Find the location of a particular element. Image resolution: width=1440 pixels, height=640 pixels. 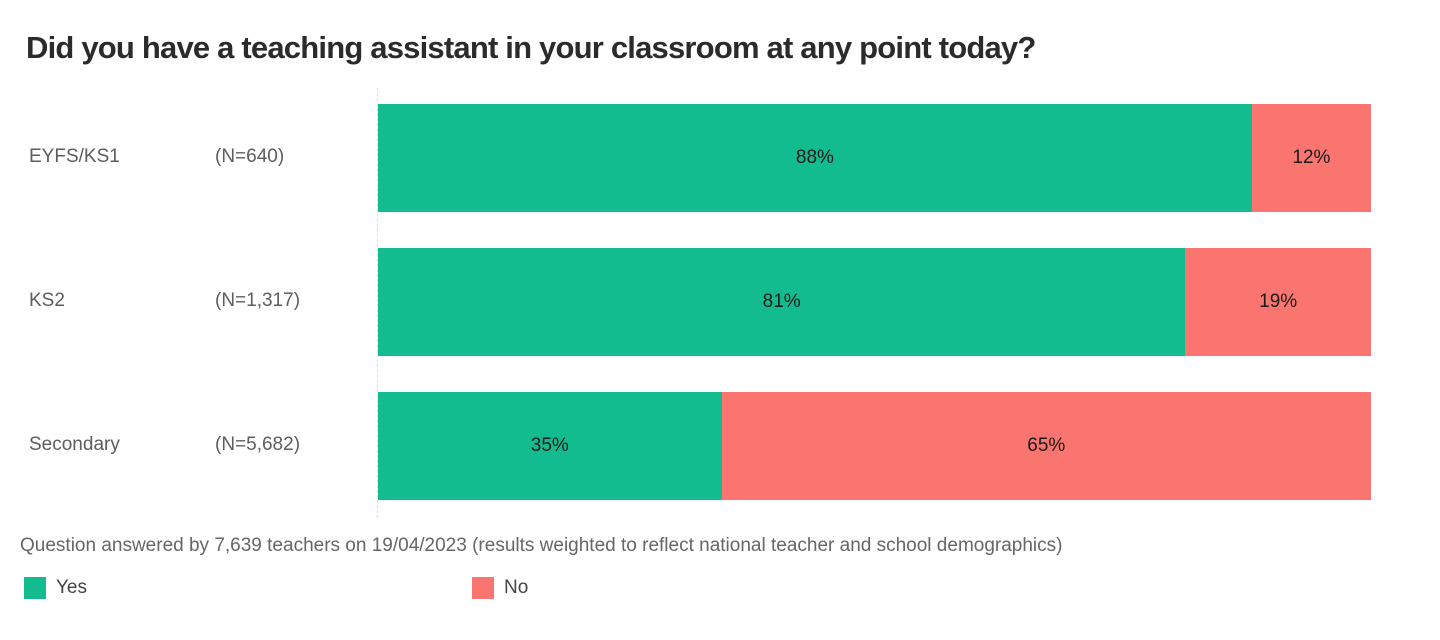

bar-secondary: 35% 65% is located at coordinates (874, 446).